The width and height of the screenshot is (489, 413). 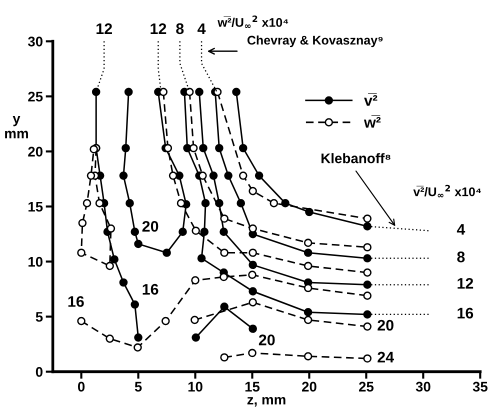 I want to click on legend-label: w̅², so click(x=372, y=121).